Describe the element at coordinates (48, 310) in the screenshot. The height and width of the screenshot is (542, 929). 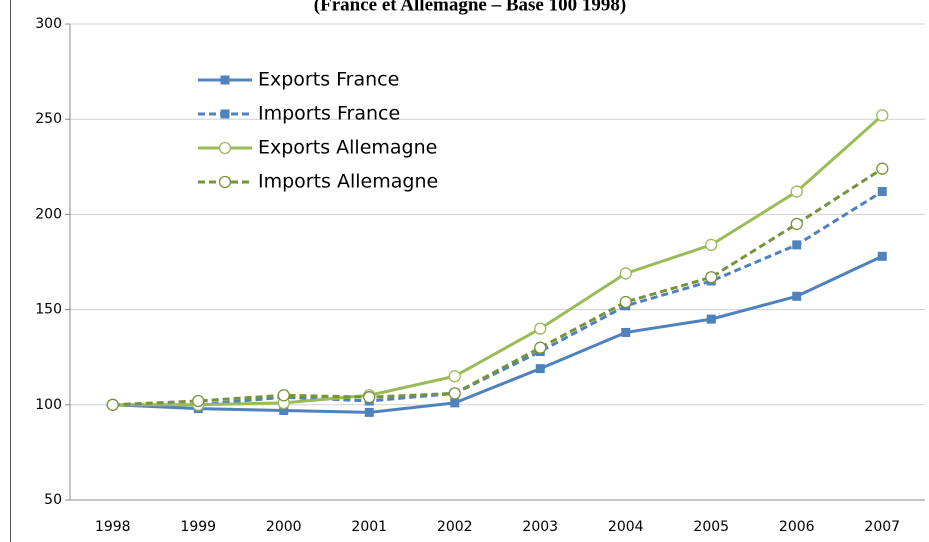
I see `y-tick-label: 150` at that location.